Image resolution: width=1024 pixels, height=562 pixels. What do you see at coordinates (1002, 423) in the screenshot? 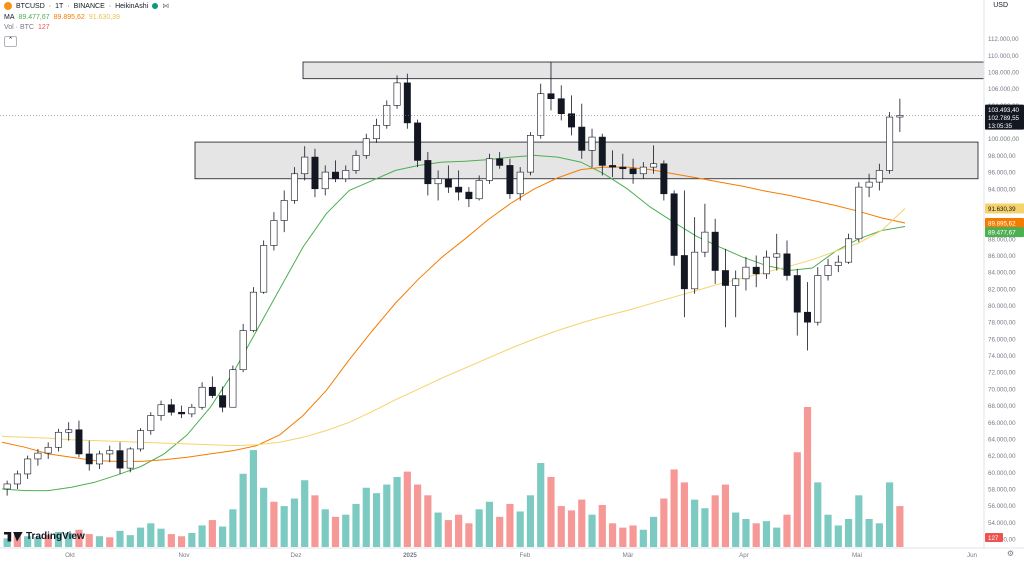
I see `price-tick-label: 66.000,00` at bounding box center [1002, 423].